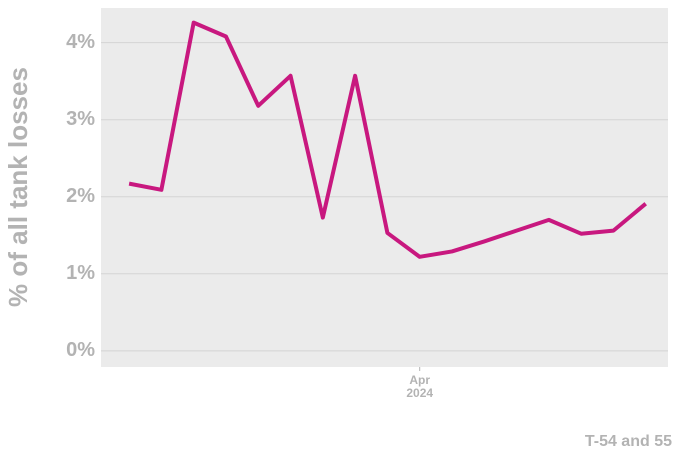  What do you see at coordinates (419, 380) in the screenshot?
I see `x-tick-label: Apr` at bounding box center [419, 380].